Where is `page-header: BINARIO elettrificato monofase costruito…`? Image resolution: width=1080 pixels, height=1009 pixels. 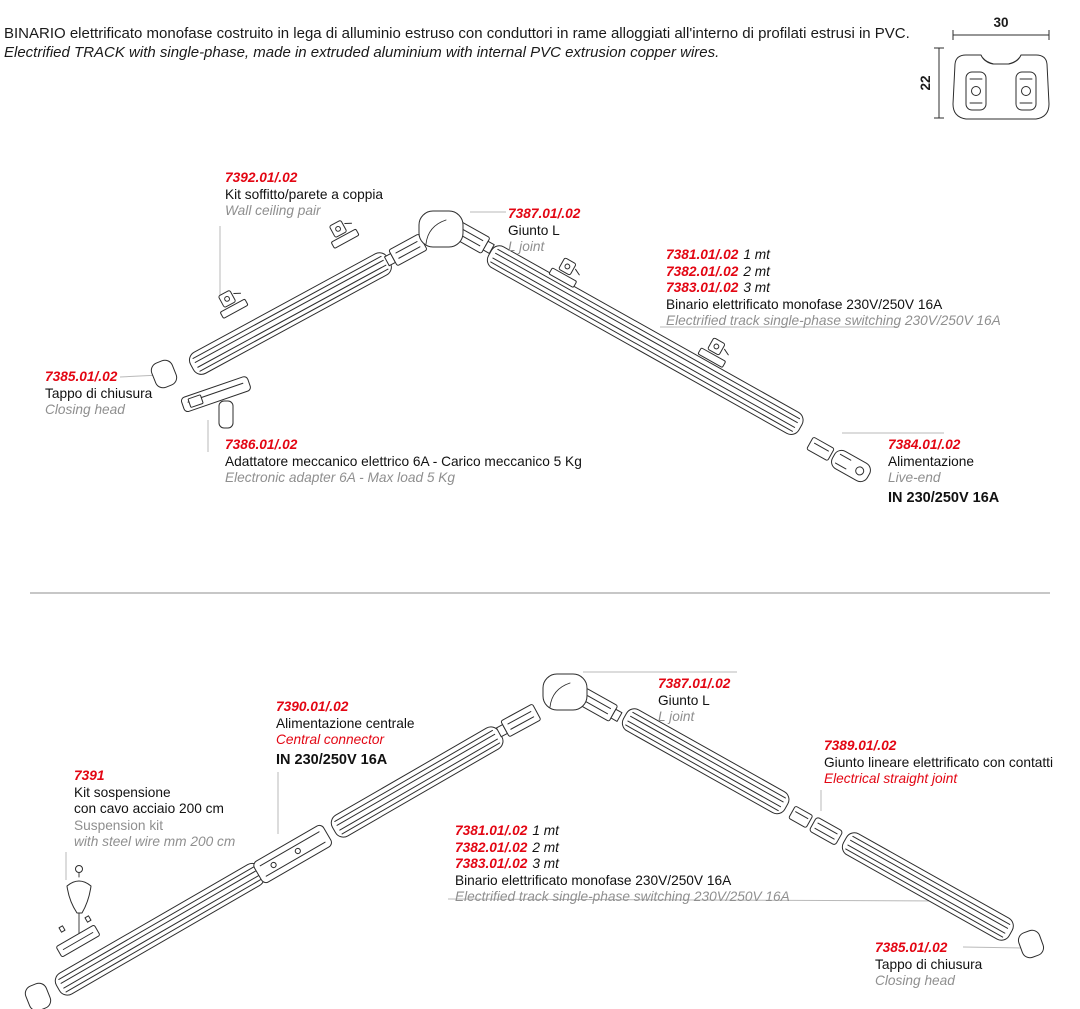
page-header: BINARIO elettrificato monofase costruito… is located at coordinates (457, 43).